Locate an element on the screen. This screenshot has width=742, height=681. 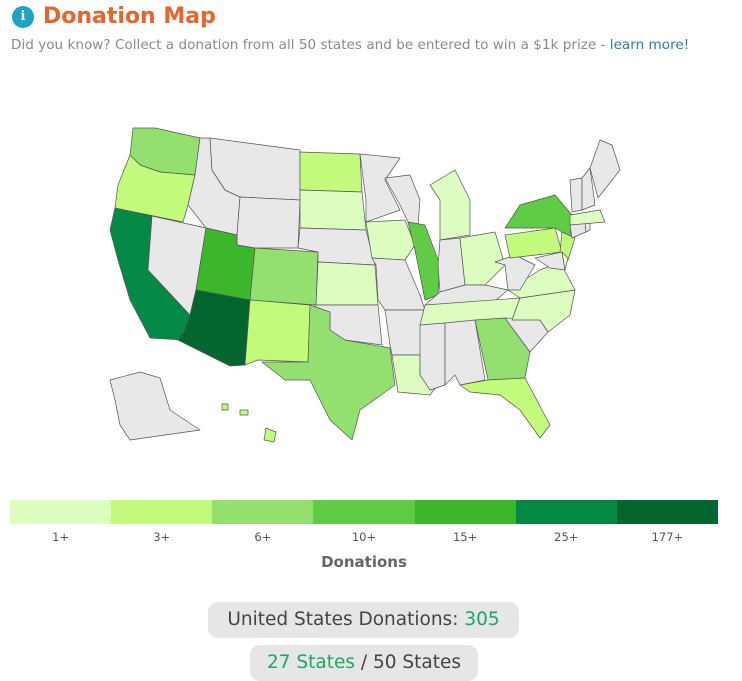
title: Donation Map is located at coordinates (129, 16).